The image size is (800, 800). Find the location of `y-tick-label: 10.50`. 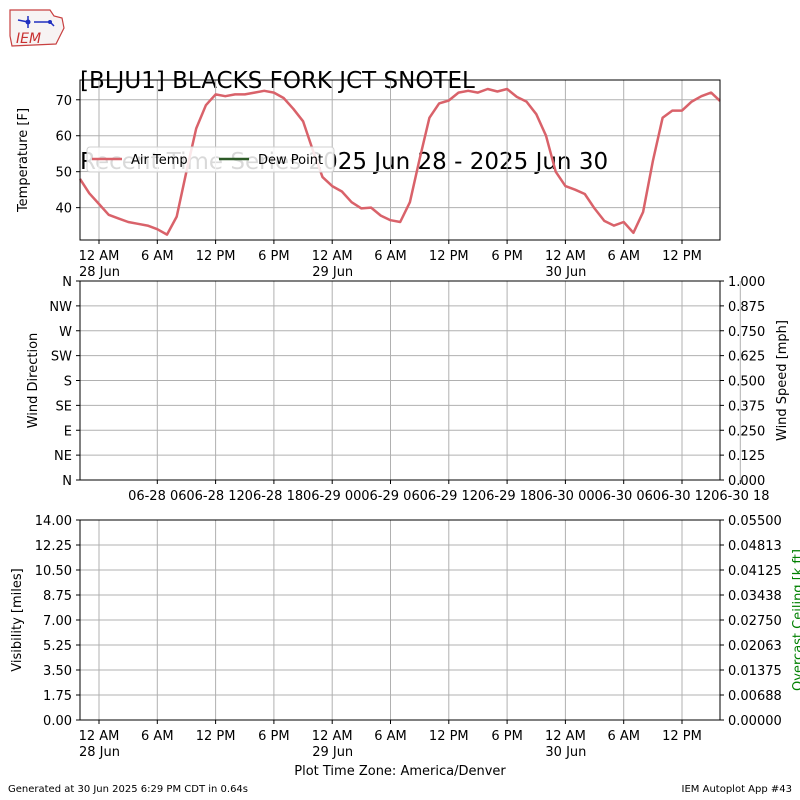

y-tick-label: 10.50 is located at coordinates (53, 571).